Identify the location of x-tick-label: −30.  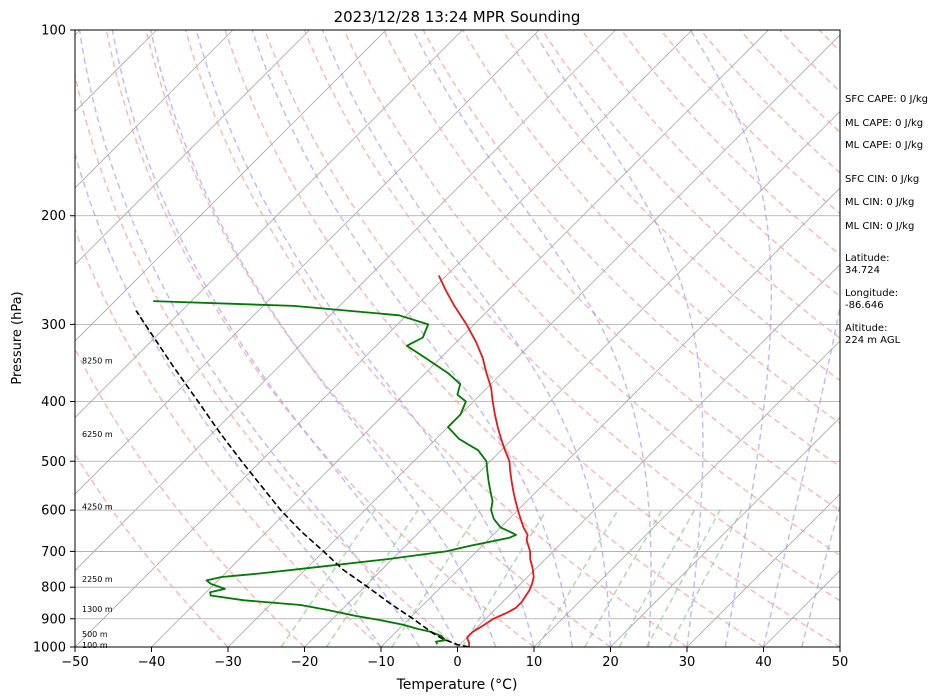
(227, 662).